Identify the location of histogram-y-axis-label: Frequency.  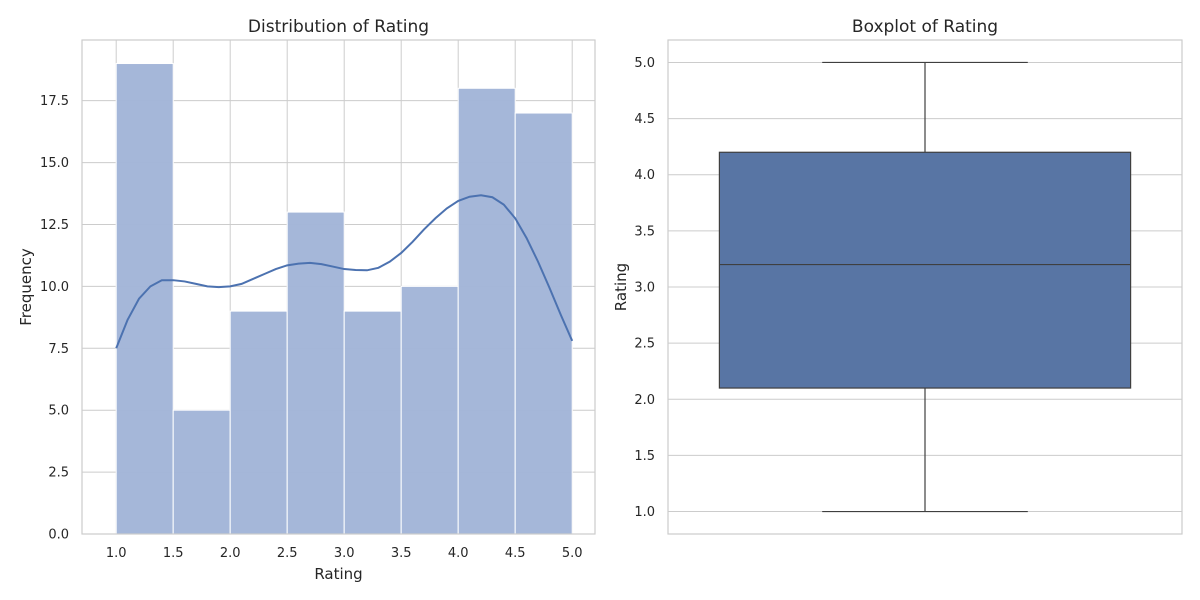
(26, 287).